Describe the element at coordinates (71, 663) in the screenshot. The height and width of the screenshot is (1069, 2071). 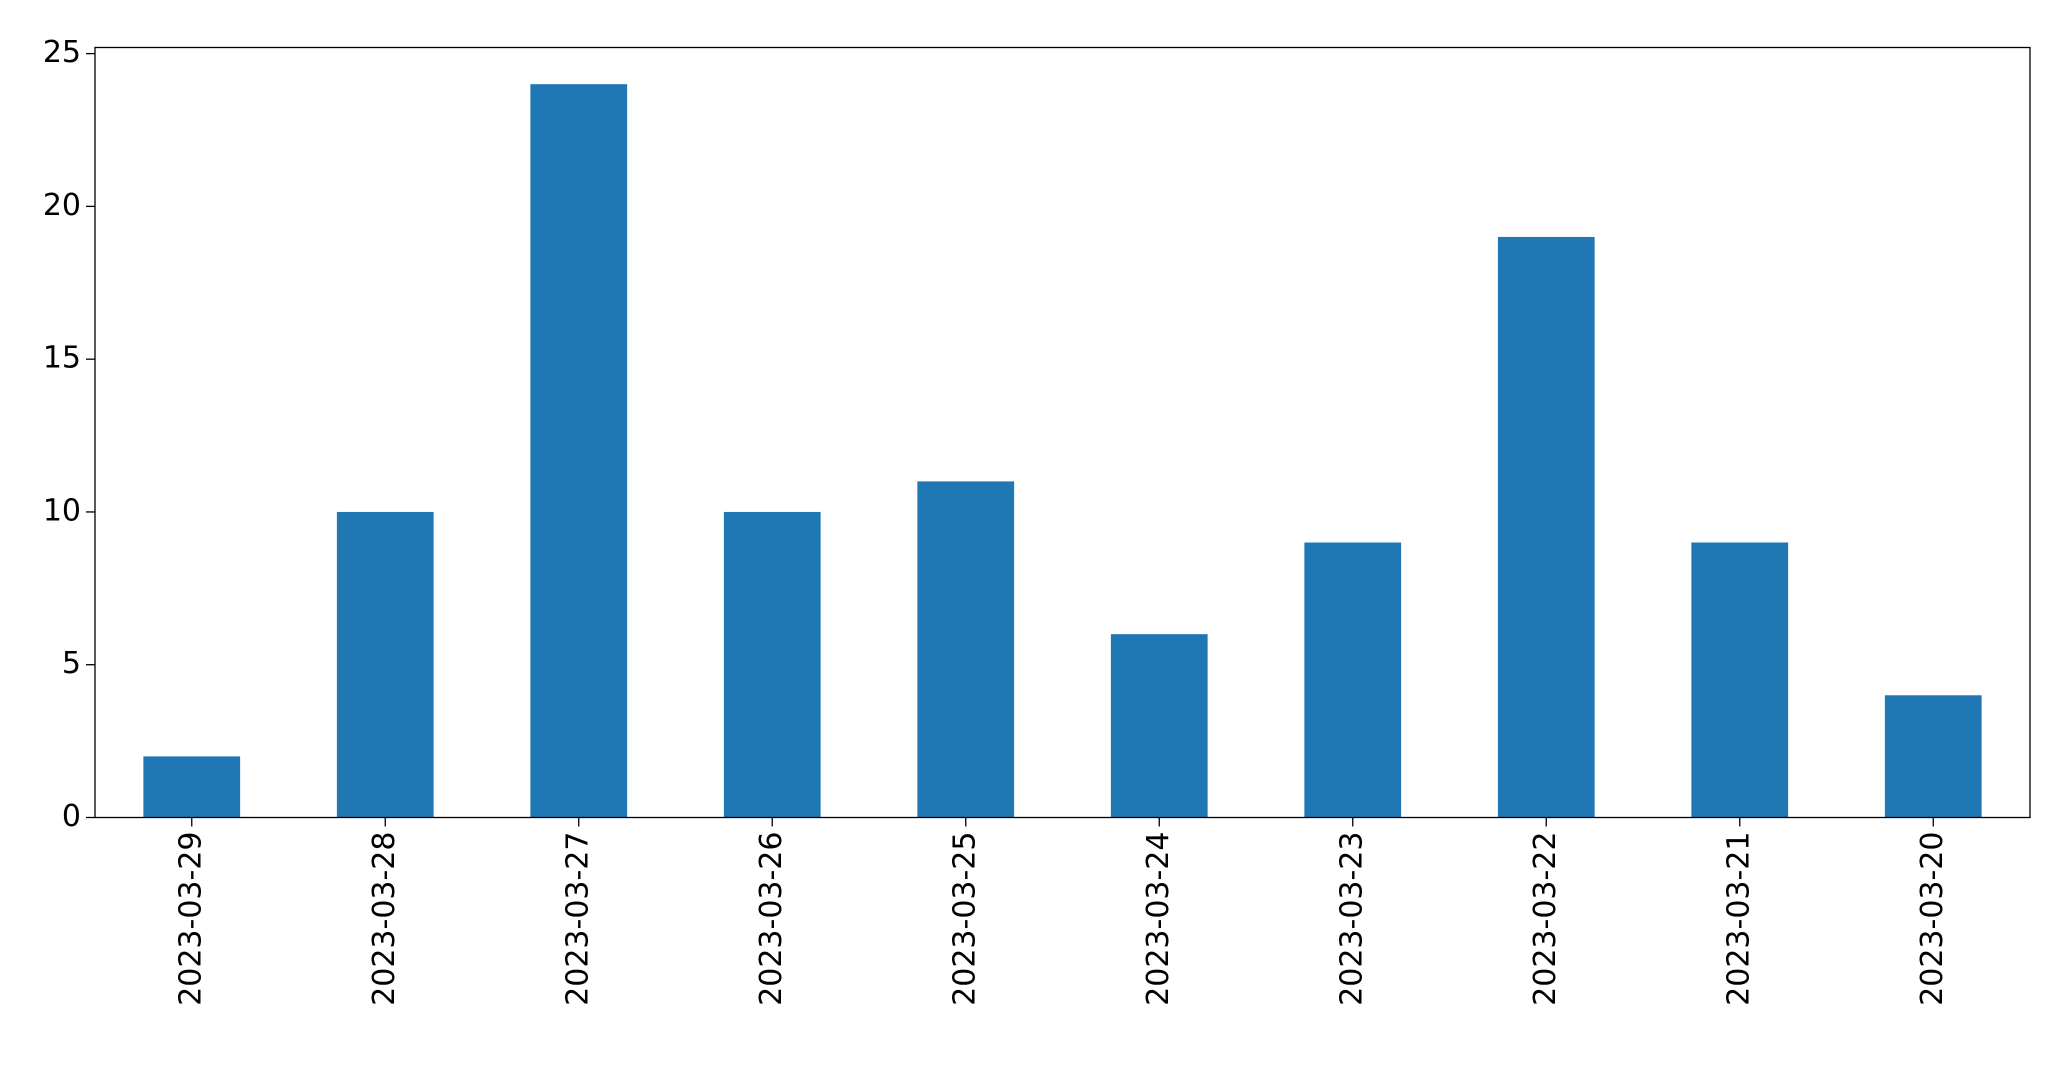
I see `y-tick-label: 5` at that location.